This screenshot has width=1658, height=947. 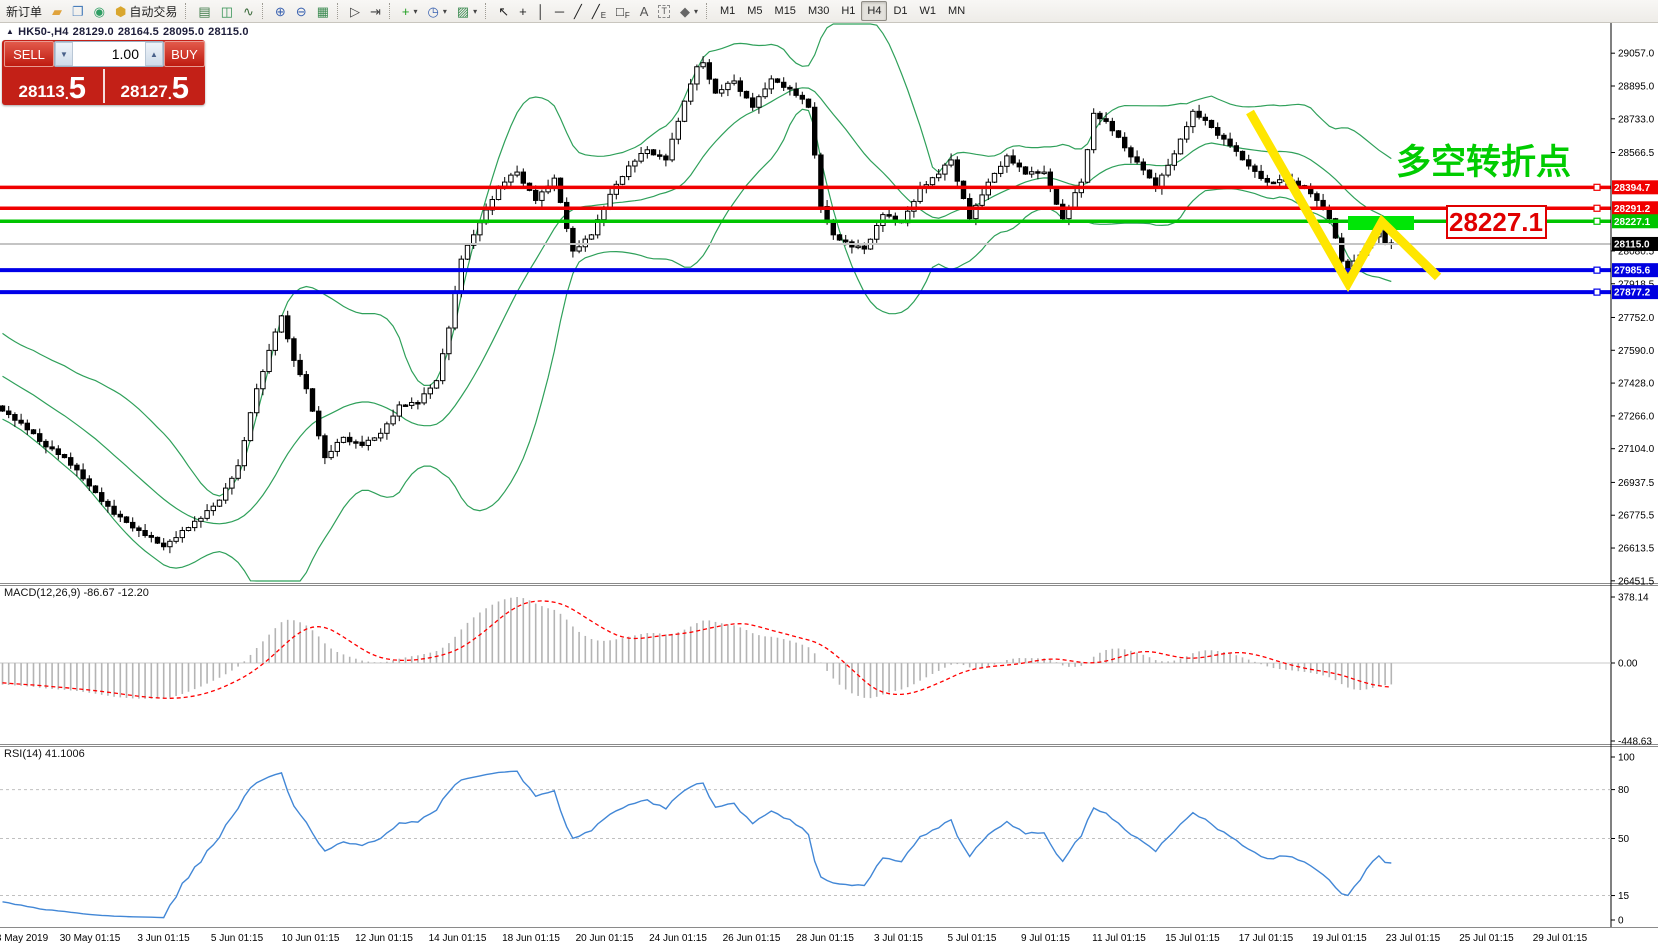 I want to click on timeframe-m1-label: M1, so click(x=727, y=11).